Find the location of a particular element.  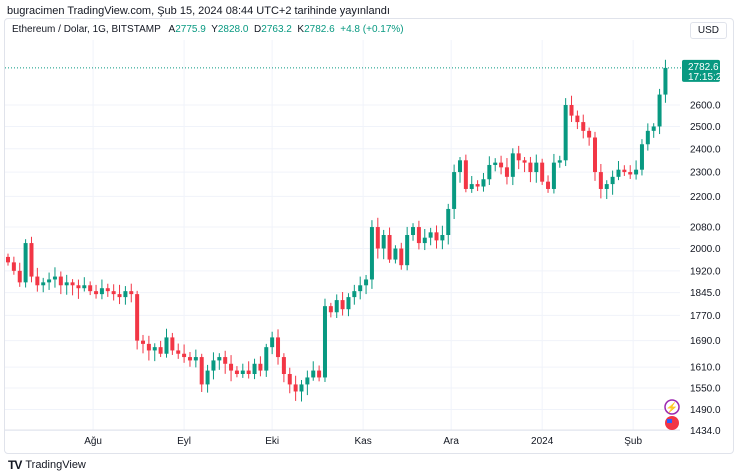

lightning-event-icon is located at coordinates (672, 407).